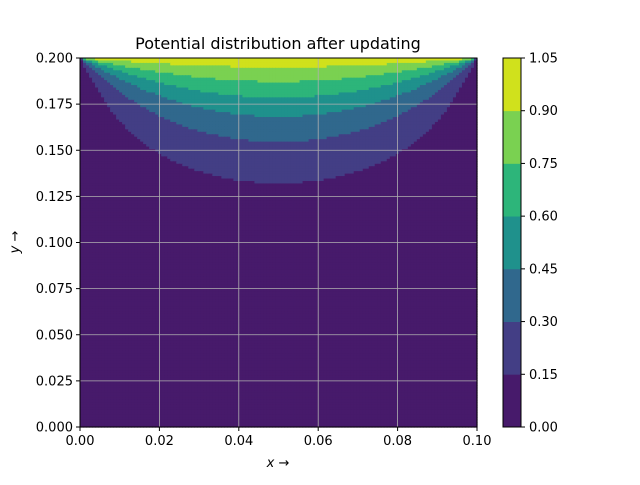  I want to click on chart-title: Potential distribution after updating, so click(278, 43).